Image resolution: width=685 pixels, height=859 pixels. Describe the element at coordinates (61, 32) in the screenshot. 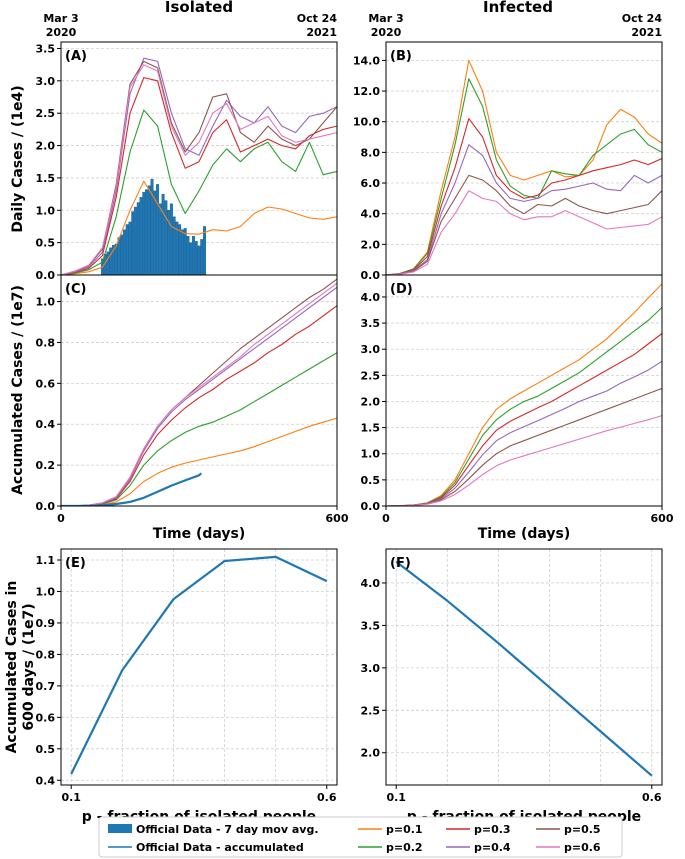

I see `year-start-left: 2020` at that location.